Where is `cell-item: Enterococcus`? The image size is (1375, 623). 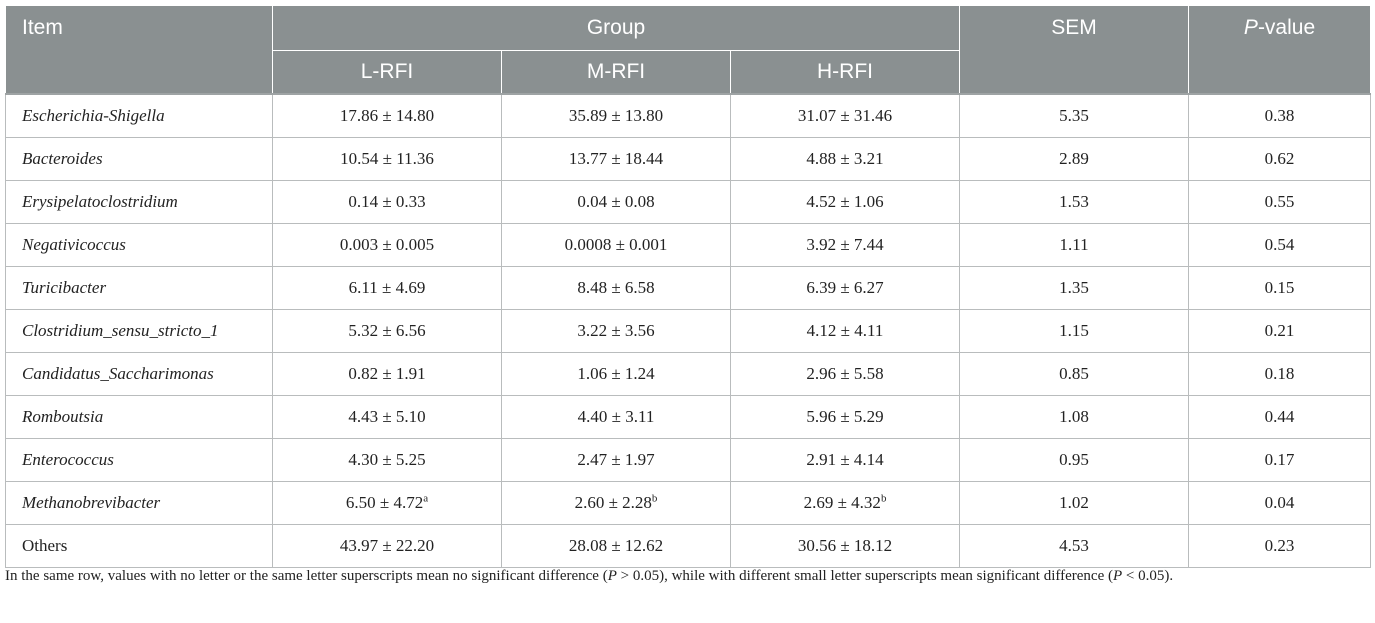
cell-item: Enterococcus is located at coordinates (139, 460).